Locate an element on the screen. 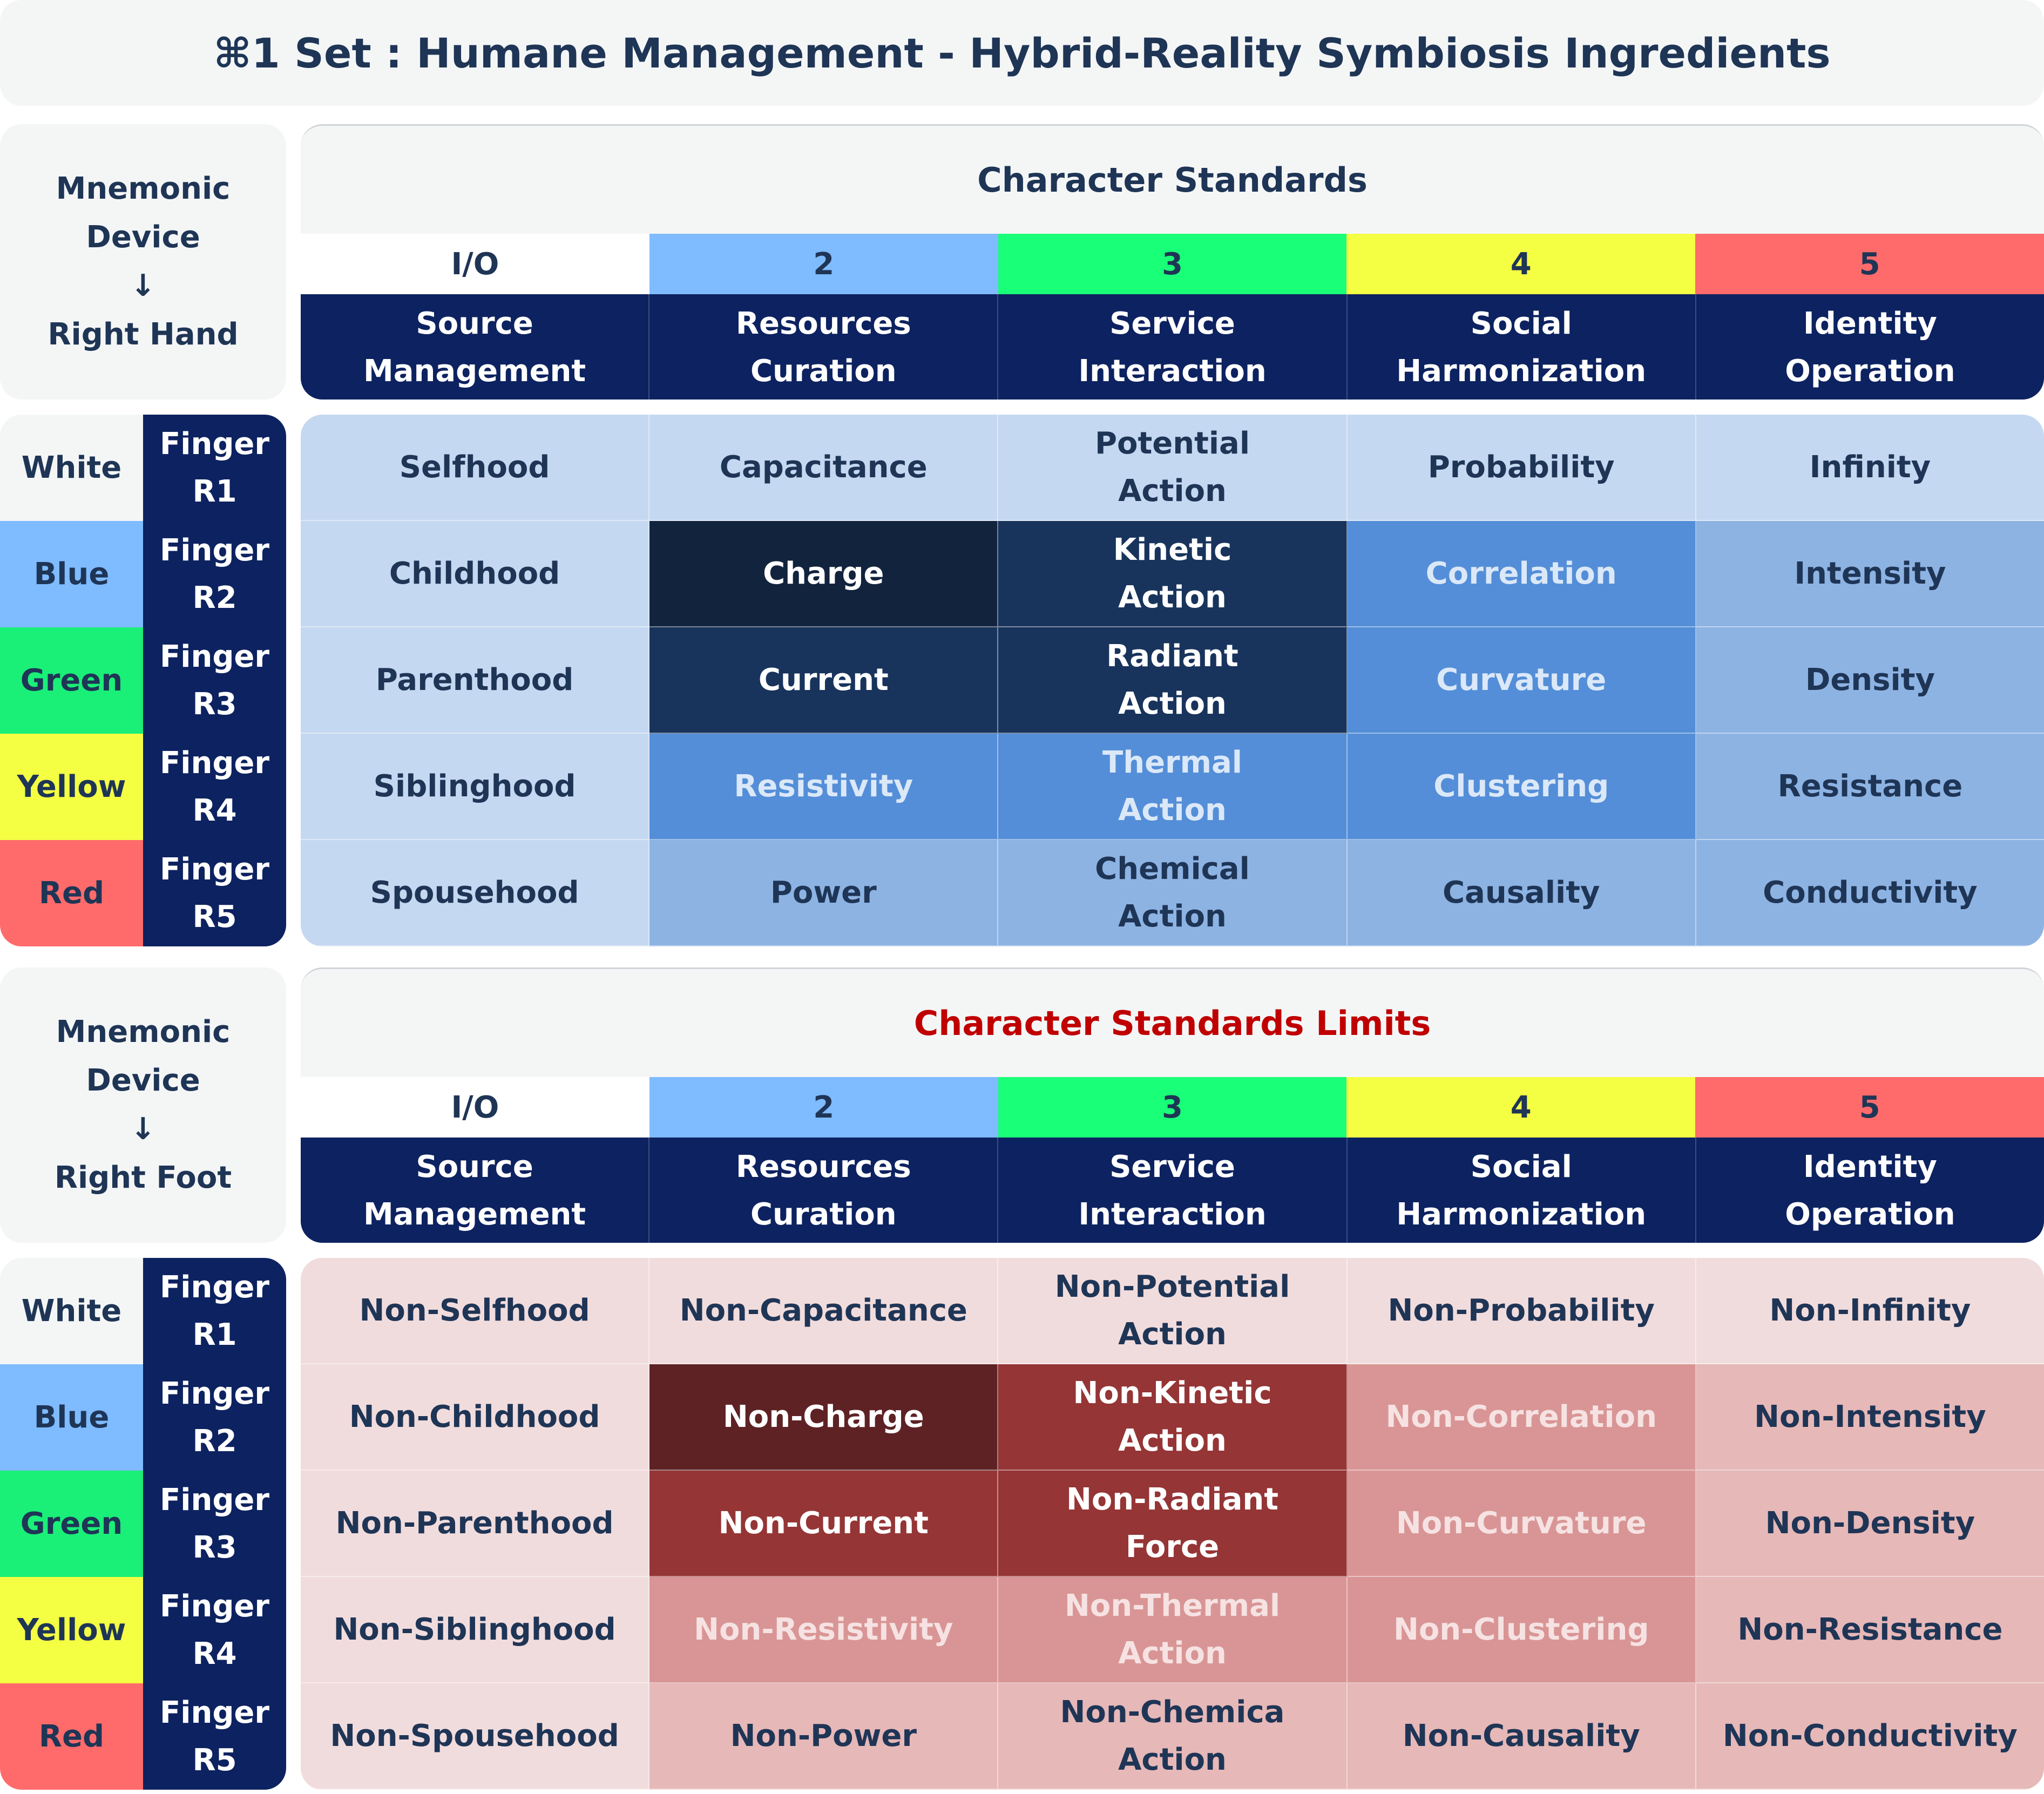 This screenshot has width=2044, height=1794. grid-cell: Non-Density is located at coordinates (1870, 1524).